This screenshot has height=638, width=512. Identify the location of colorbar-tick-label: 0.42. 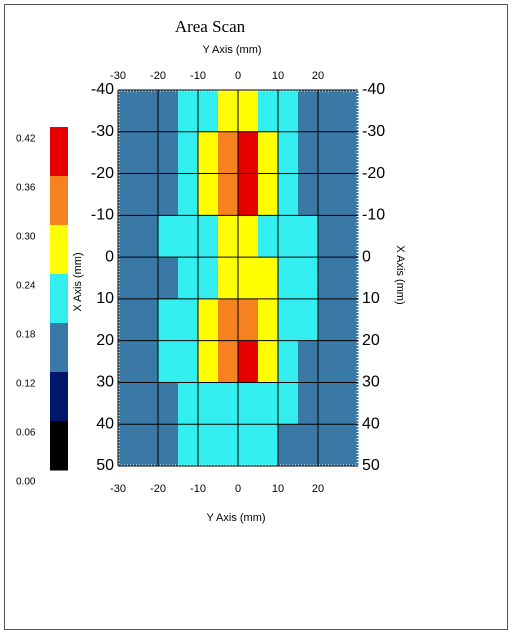
(26, 139).